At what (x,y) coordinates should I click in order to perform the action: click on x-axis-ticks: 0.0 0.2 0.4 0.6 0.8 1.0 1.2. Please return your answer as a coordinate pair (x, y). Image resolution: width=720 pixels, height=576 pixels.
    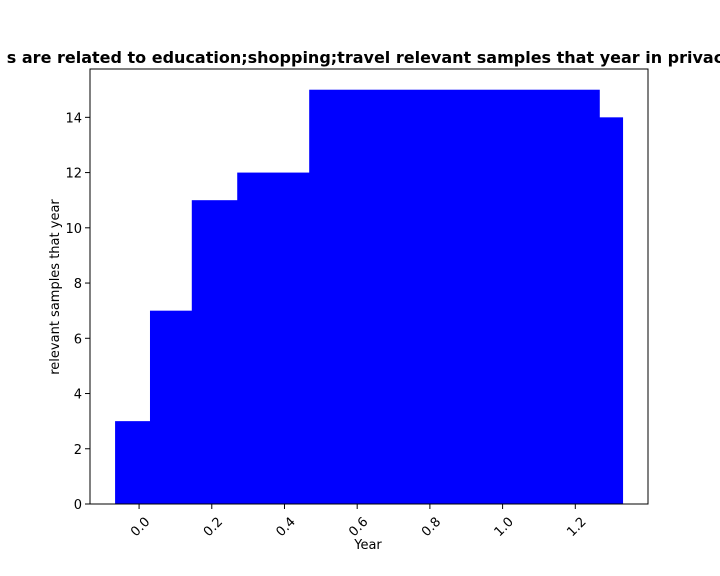
    Looking at the image, I should click on (359, 522).